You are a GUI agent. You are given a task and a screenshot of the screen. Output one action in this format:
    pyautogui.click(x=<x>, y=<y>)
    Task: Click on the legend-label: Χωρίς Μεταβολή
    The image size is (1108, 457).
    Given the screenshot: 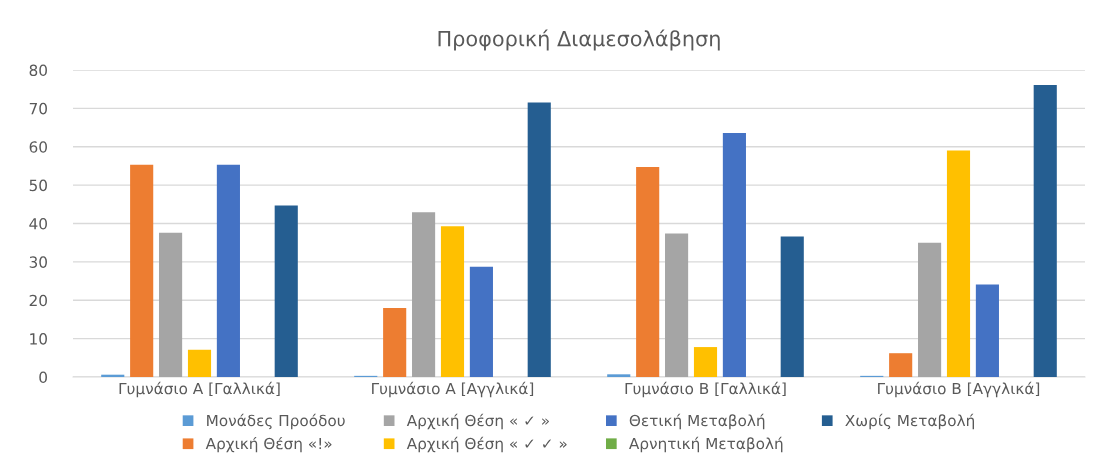 What is the action you would take?
    pyautogui.click(x=909, y=421)
    